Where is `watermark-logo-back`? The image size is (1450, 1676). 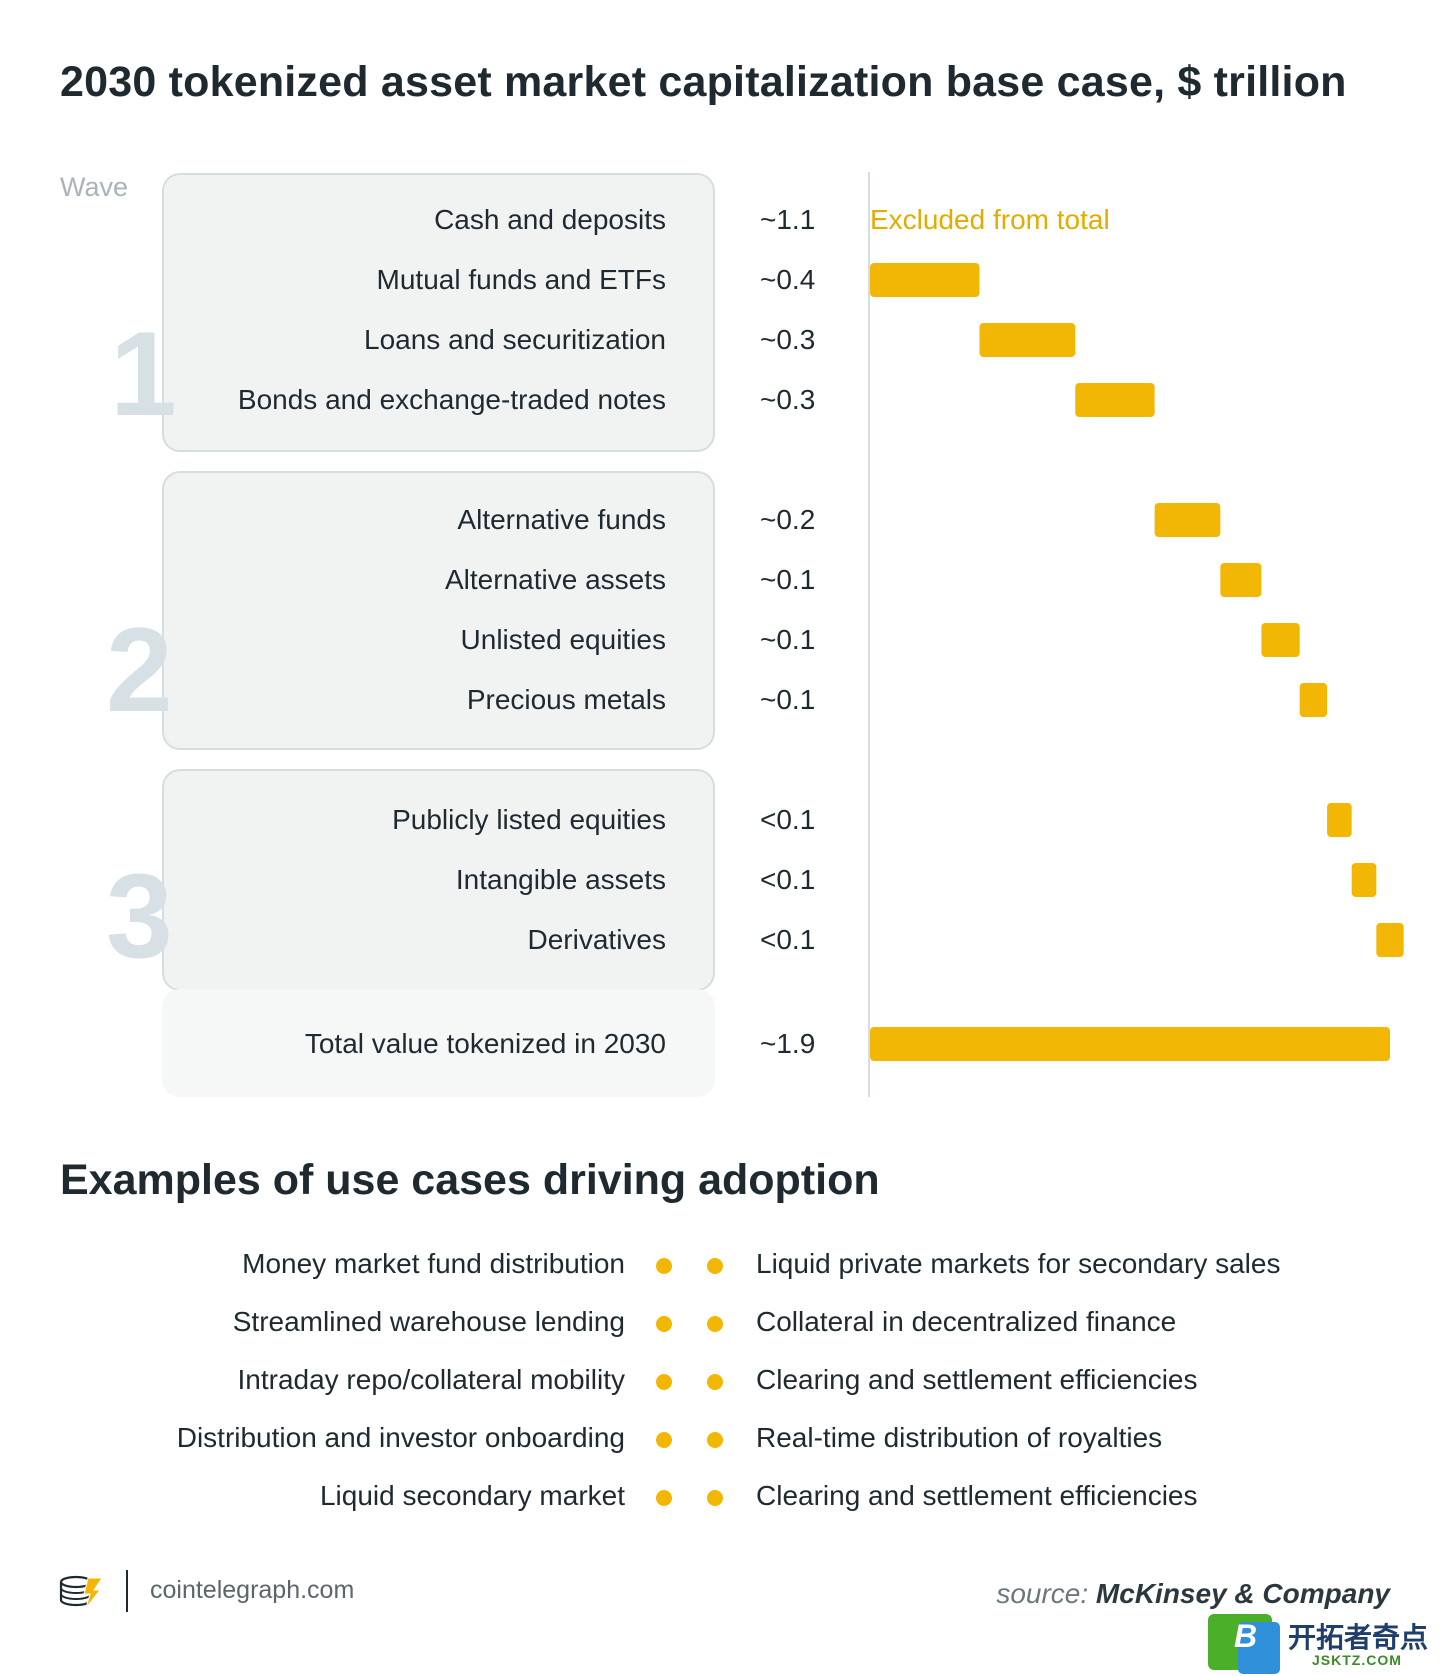 watermark-logo-back is located at coordinates (1259, 1648).